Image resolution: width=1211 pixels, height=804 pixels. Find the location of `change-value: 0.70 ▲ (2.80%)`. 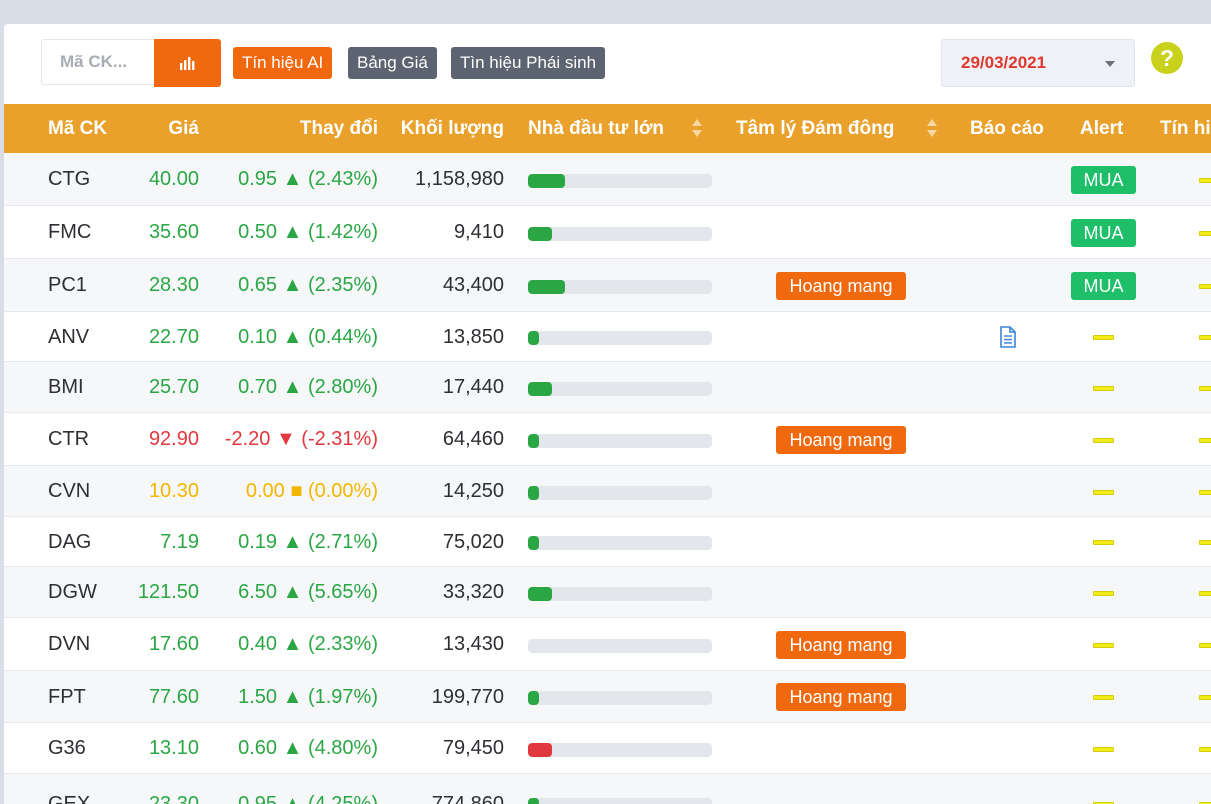

change-value: 0.70 ▲ (2.80%) is located at coordinates (308, 387).